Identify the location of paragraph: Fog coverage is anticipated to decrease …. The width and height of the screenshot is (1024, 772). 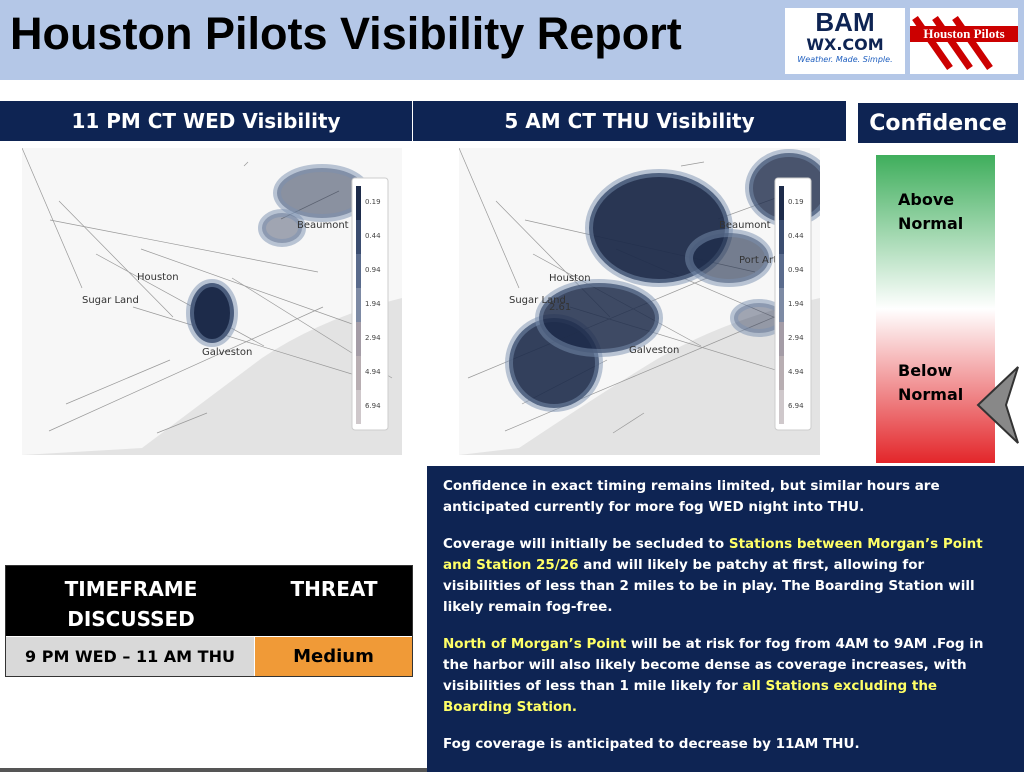
(724, 744).